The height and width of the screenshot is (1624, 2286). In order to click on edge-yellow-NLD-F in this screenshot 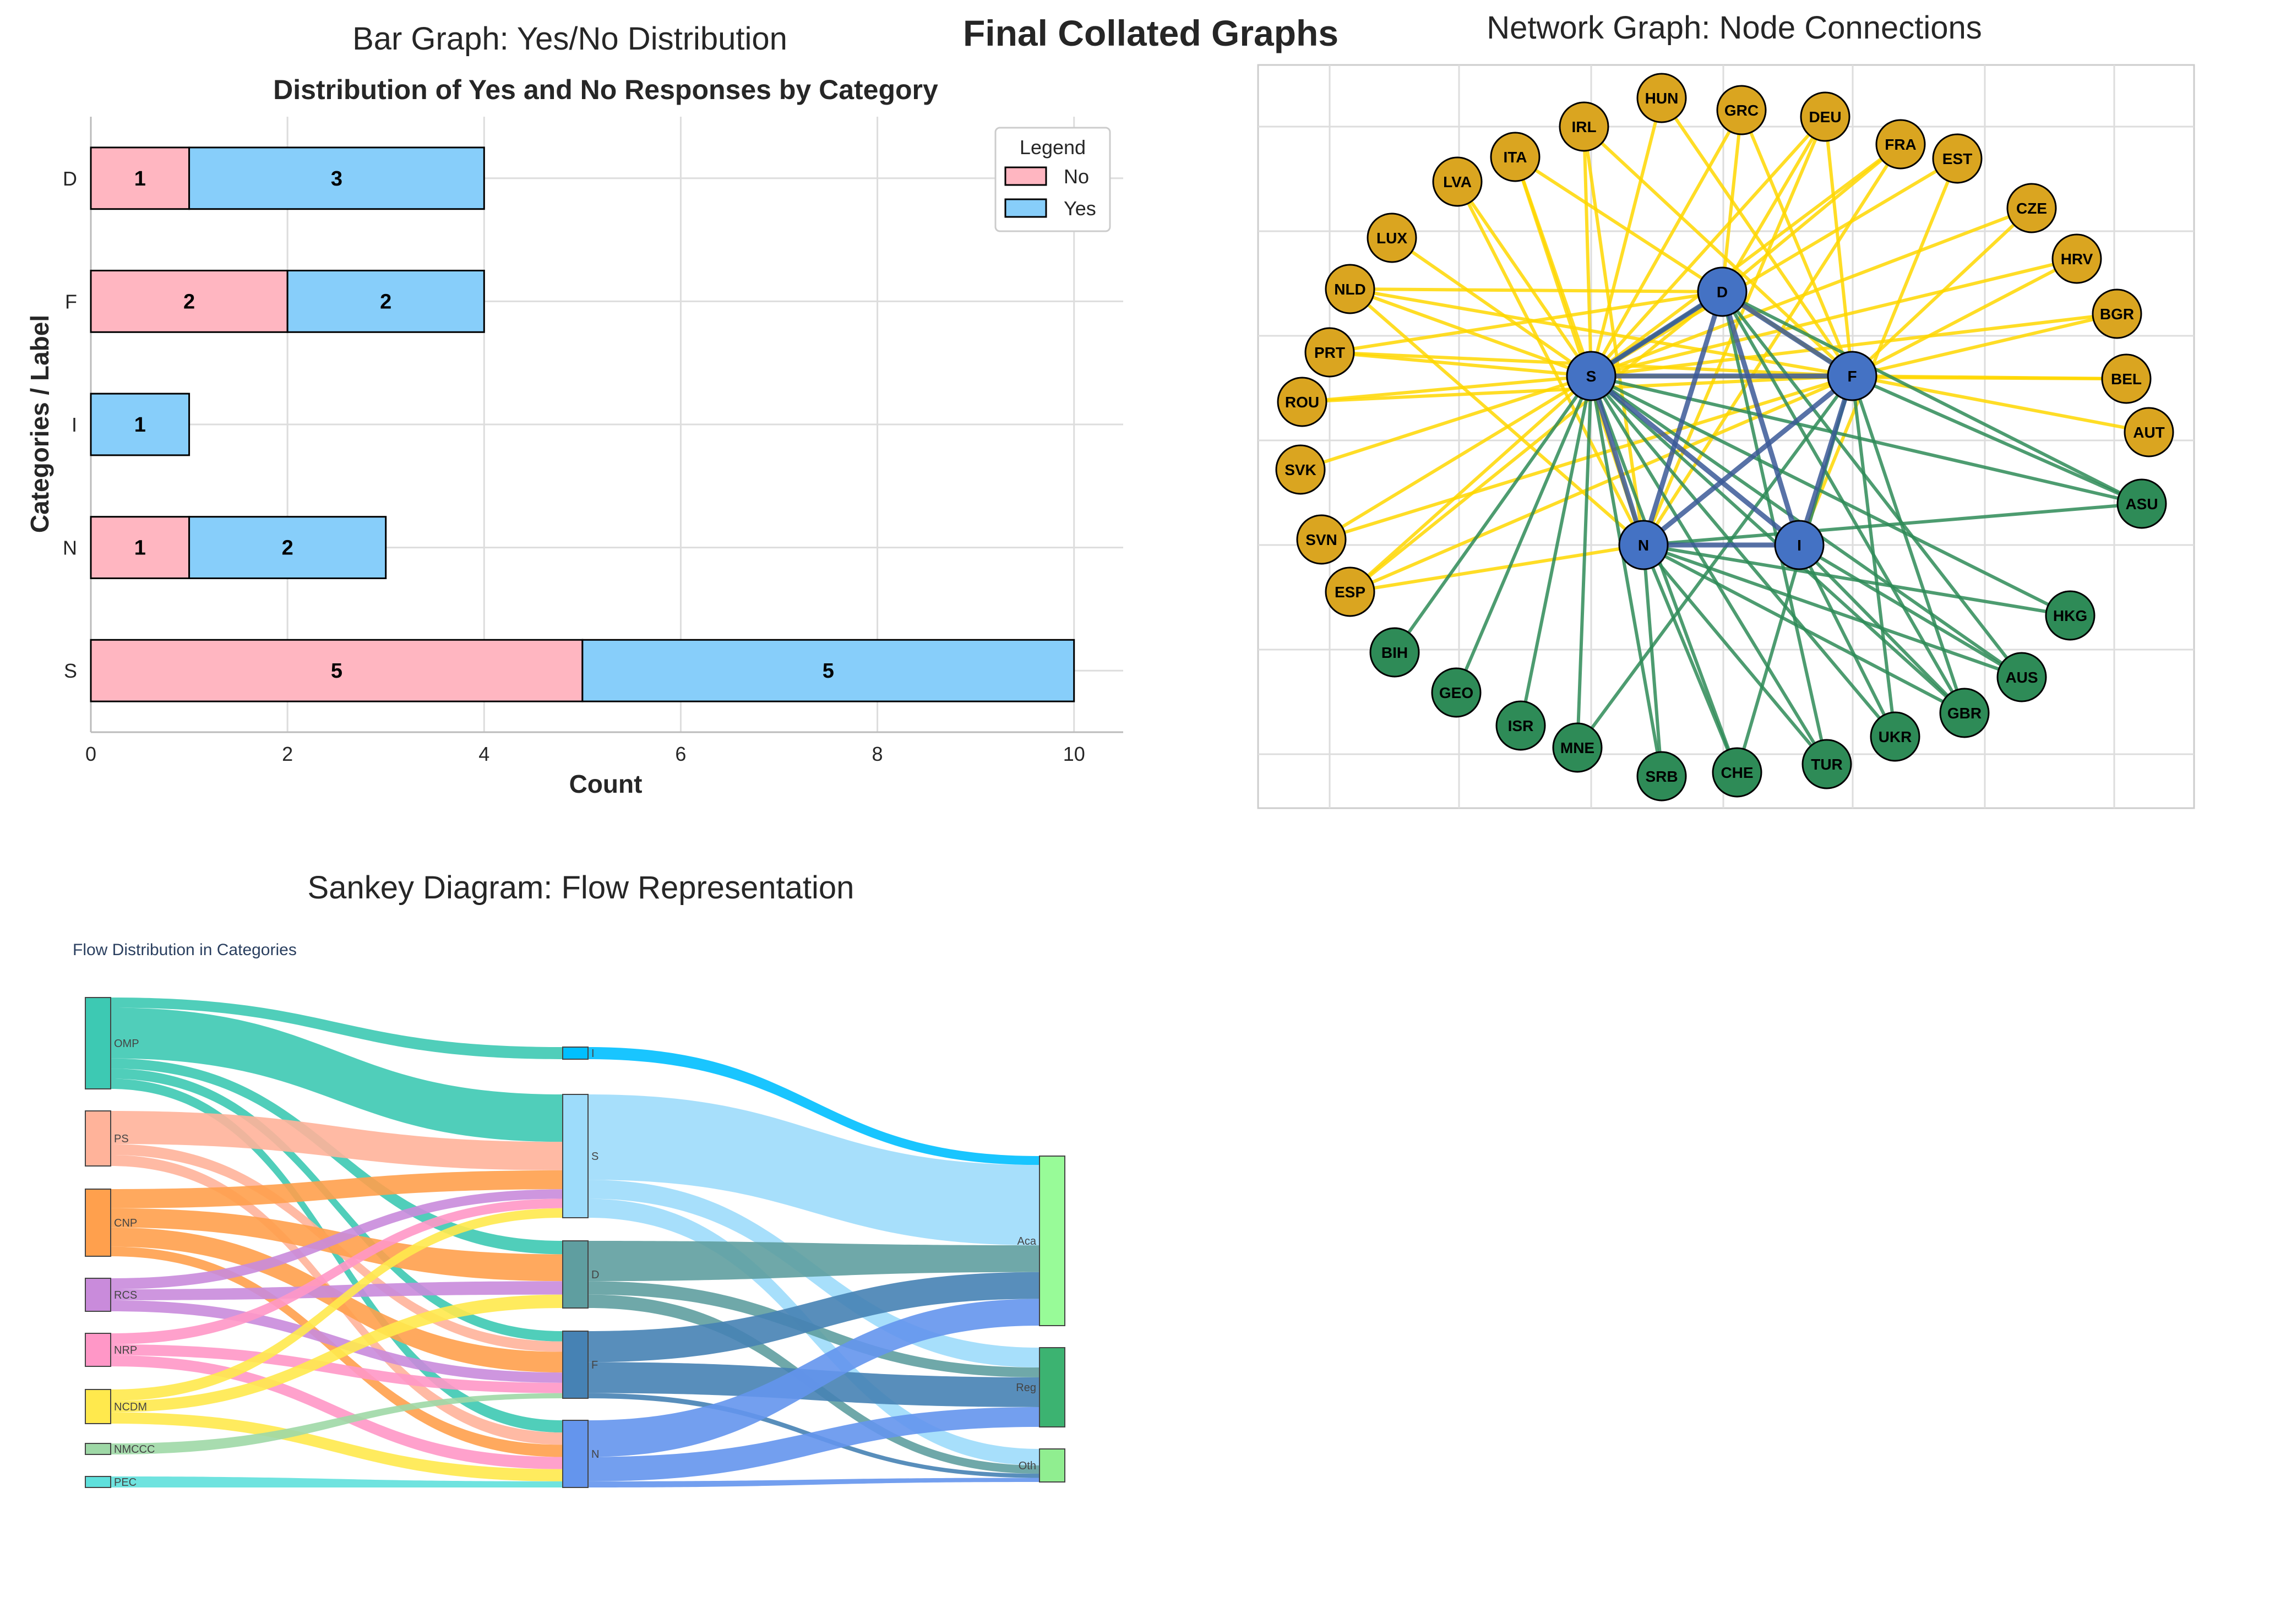, I will do `click(1601, 333)`.